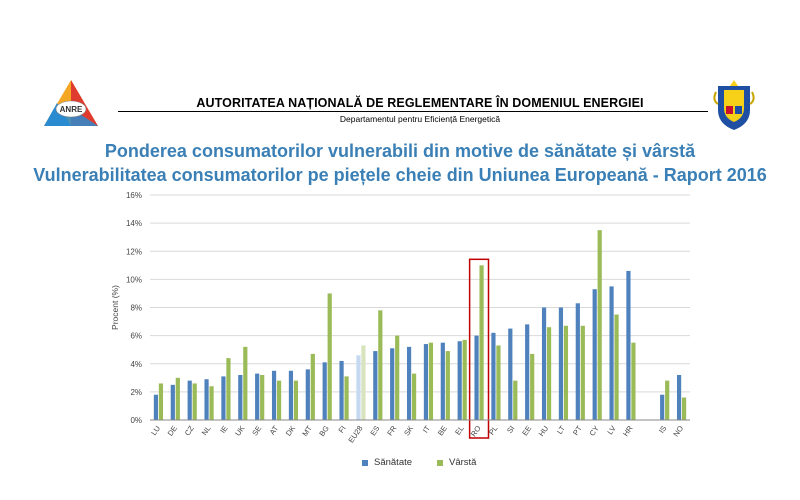 The height and width of the screenshot is (500, 800). What do you see at coordinates (527, 372) in the screenshot?
I see `bar-sanatate-ee` at bounding box center [527, 372].